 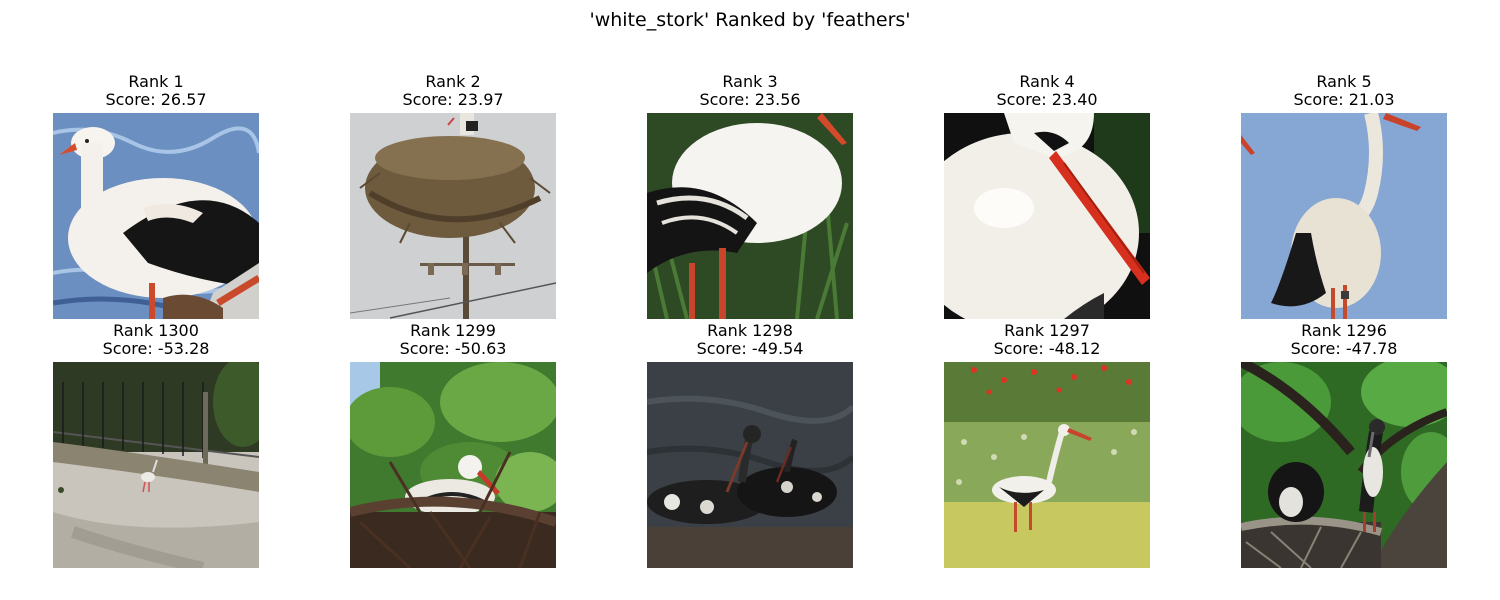 I want to click on rank-label: Rank 1298, so click(x=750, y=330).